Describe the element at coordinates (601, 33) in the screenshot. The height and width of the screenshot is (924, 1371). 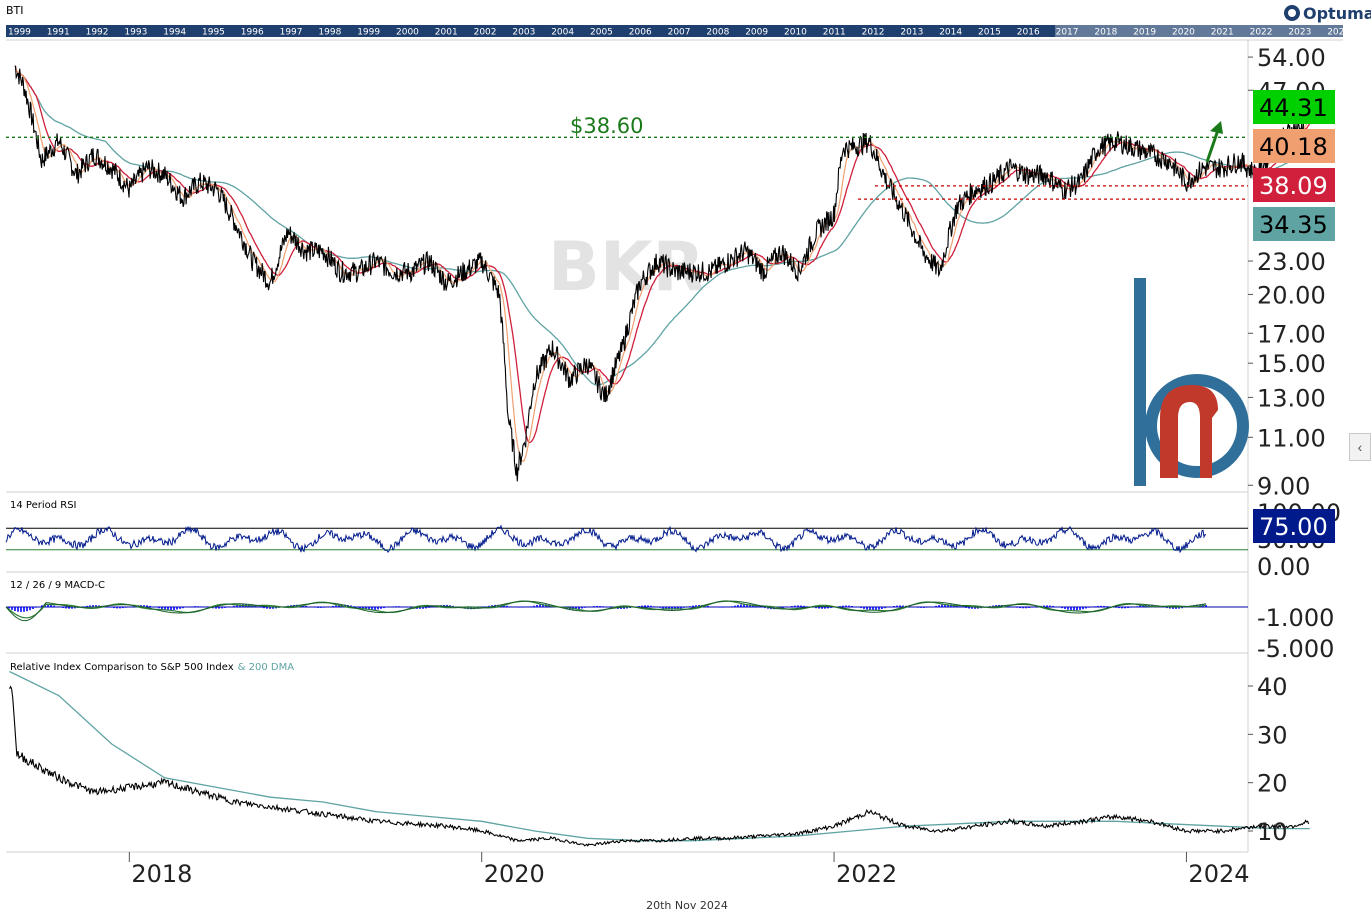
I see `timeline-year-label: 2005` at that location.